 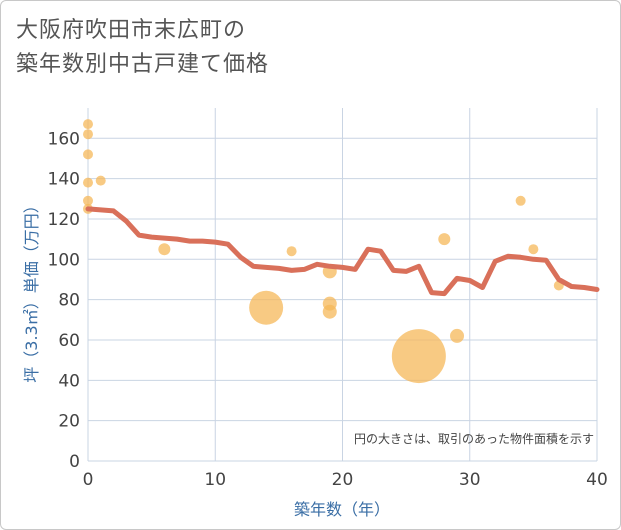 I want to click on y-tick-label: 80, so click(x=69, y=301).